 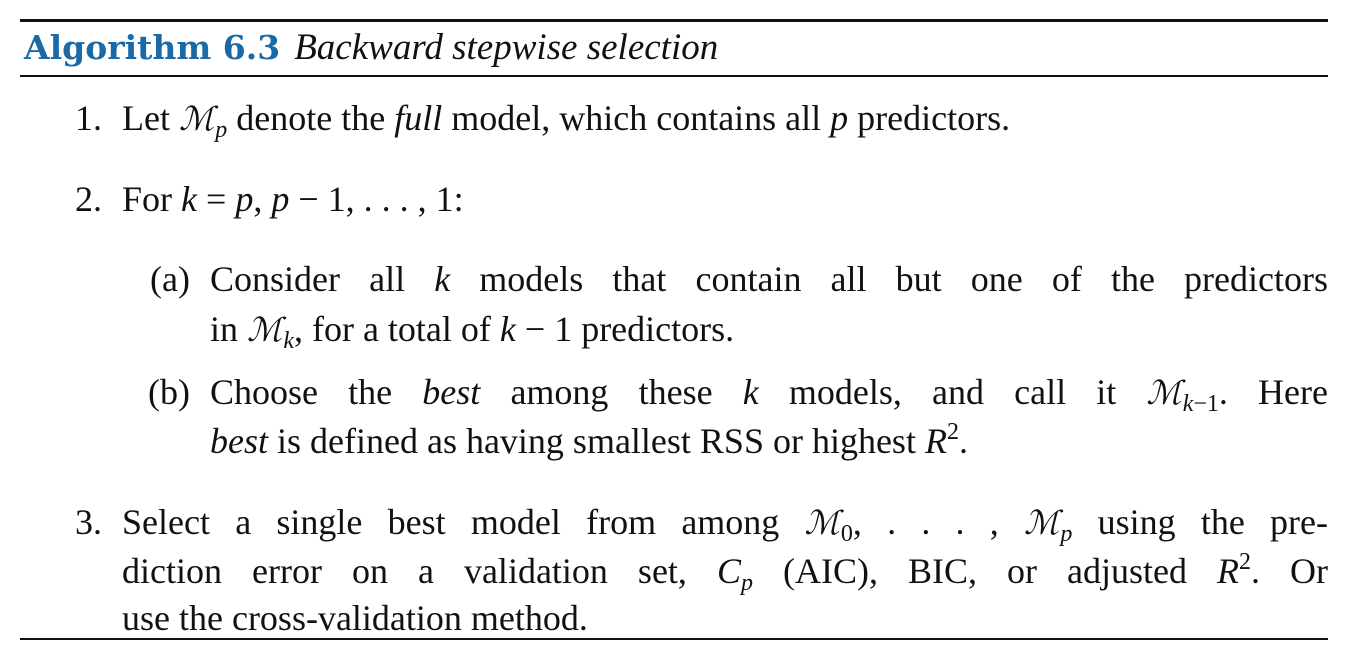 I want to click on substep-label: (a), so click(x=170, y=279).